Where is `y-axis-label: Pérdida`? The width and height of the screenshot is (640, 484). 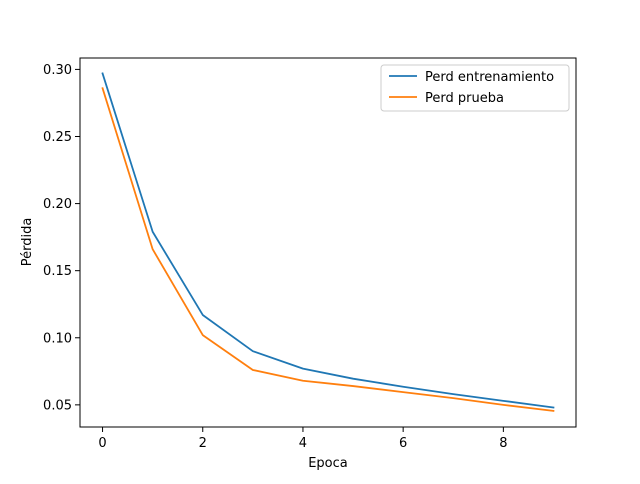
y-axis-label: Pérdida is located at coordinates (27, 242).